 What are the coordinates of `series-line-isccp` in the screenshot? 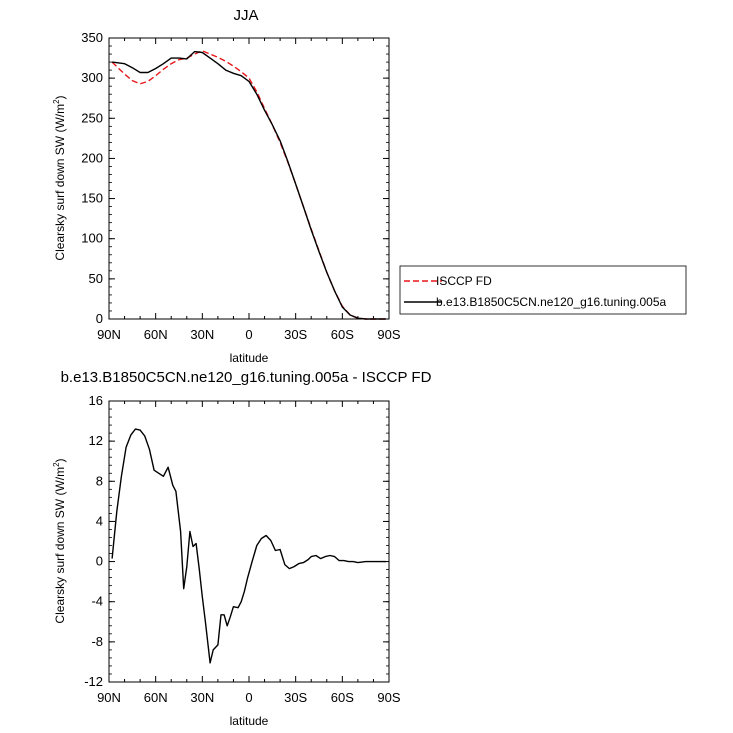 It's located at (248, 185).